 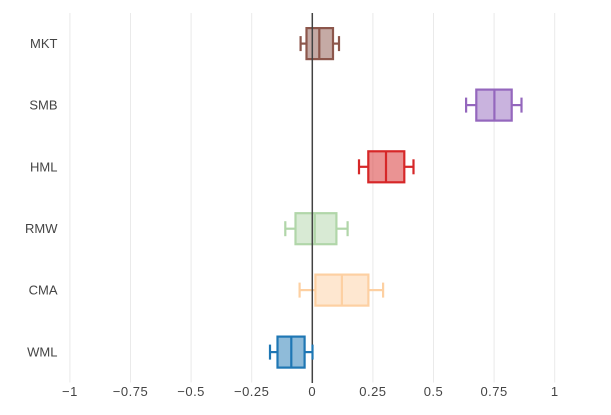 I want to click on svg-text: 0.25, so click(x=372, y=391).